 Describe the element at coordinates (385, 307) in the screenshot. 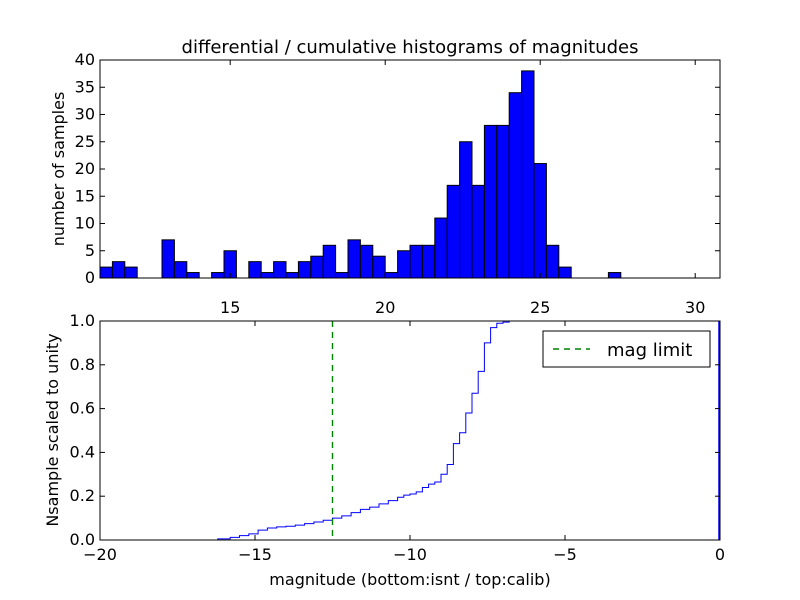

I see `top-x-tick-label: 20` at that location.